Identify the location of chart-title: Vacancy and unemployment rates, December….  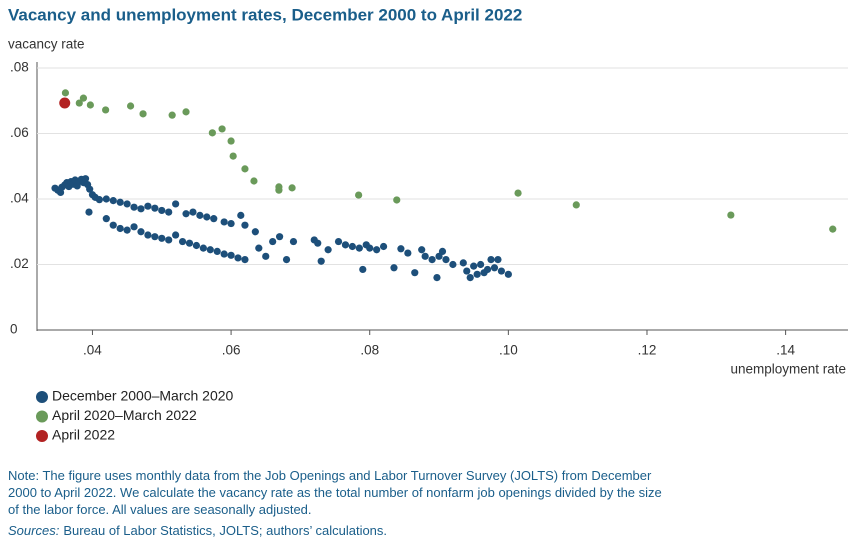
(265, 14).